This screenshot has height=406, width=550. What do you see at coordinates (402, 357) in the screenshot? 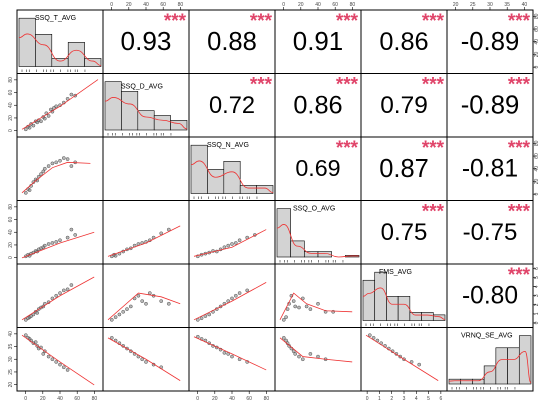
I see `scatter-r5-c4` at bounding box center [402, 357].